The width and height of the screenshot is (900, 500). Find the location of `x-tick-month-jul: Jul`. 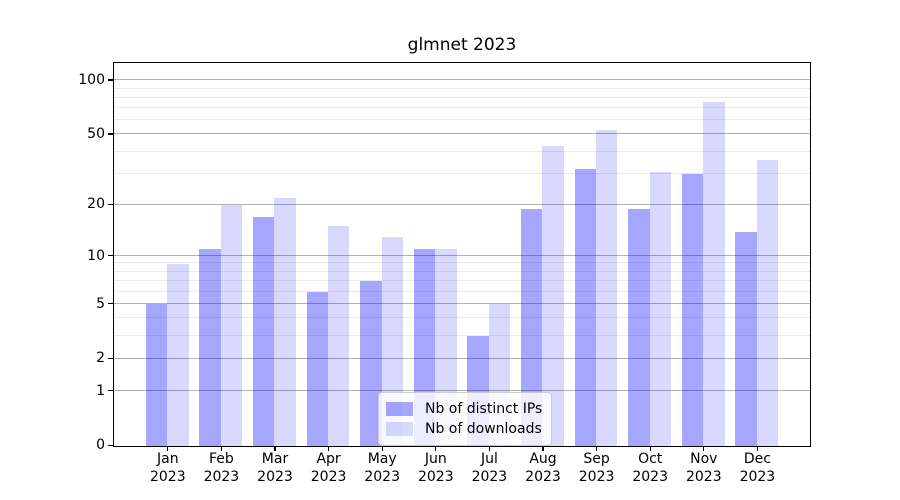

x-tick-month-jul: Jul is located at coordinates (489, 459).